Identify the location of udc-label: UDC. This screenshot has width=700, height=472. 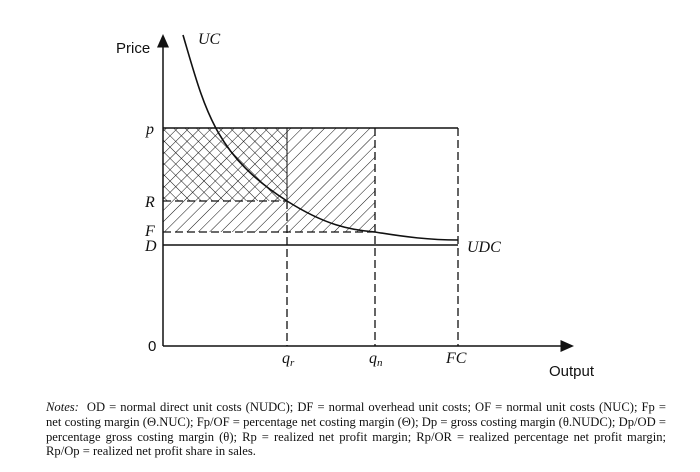
(484, 247).